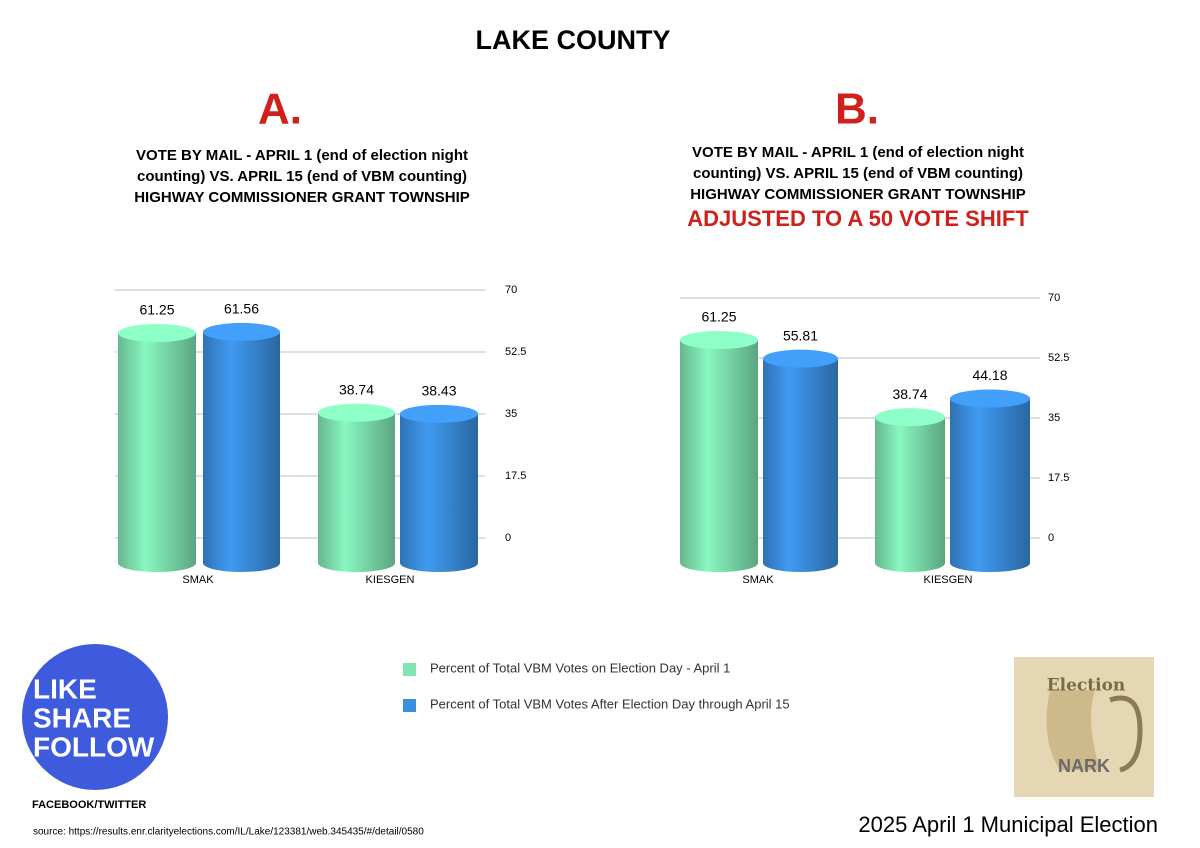 The width and height of the screenshot is (1200, 848). I want to click on badge-line: LIKE, so click(65, 688).